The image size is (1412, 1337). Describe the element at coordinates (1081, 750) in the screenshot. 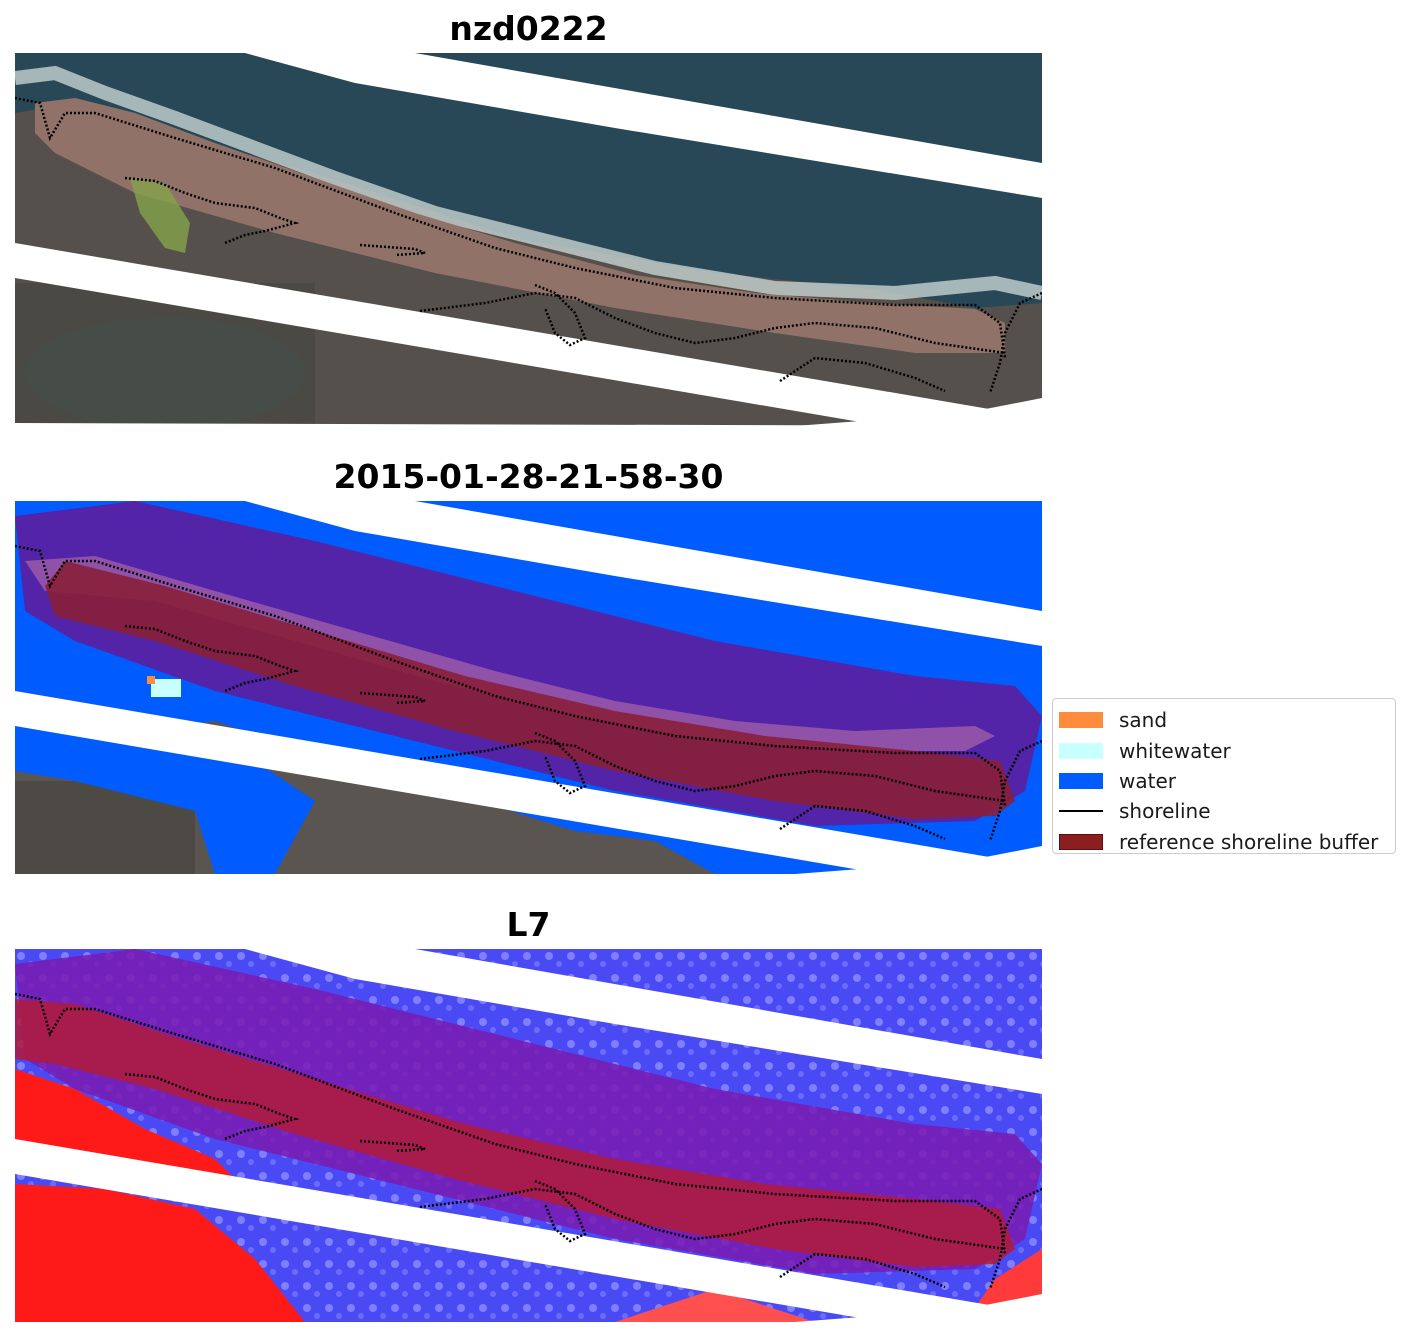

I see `whitewater-swatch` at that location.